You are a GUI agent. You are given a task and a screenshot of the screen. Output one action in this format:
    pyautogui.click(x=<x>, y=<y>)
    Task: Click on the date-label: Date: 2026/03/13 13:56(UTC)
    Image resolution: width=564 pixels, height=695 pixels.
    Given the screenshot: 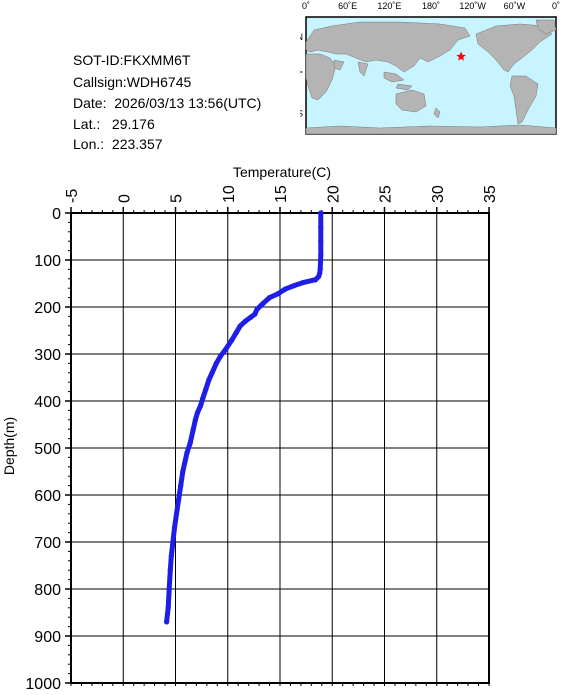 What is the action you would take?
    pyautogui.click(x=167, y=103)
    